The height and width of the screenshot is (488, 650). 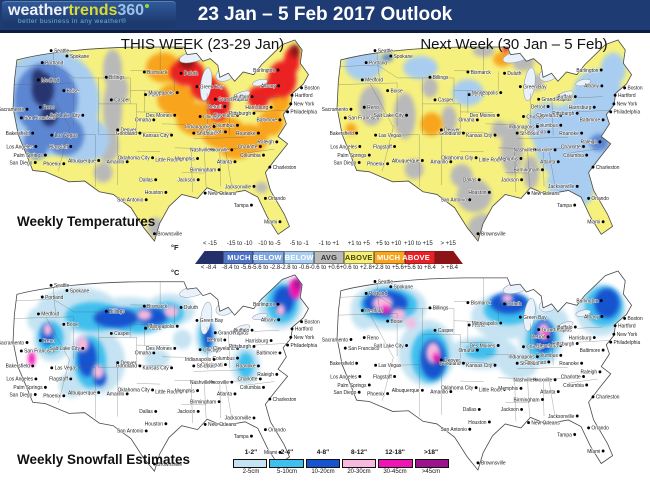 I want to click on city-label: Knoxville, so click(x=543, y=151).